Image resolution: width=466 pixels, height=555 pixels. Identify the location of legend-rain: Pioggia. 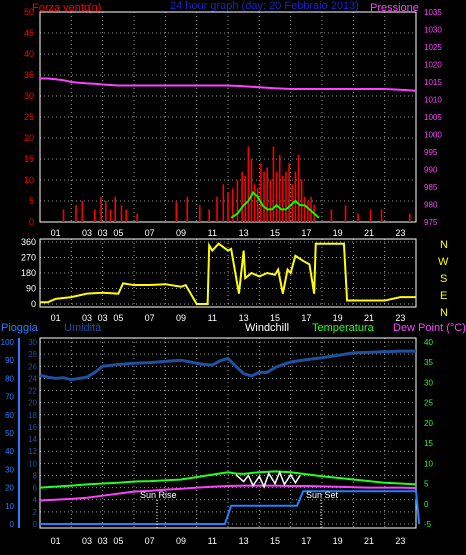
(20, 328).